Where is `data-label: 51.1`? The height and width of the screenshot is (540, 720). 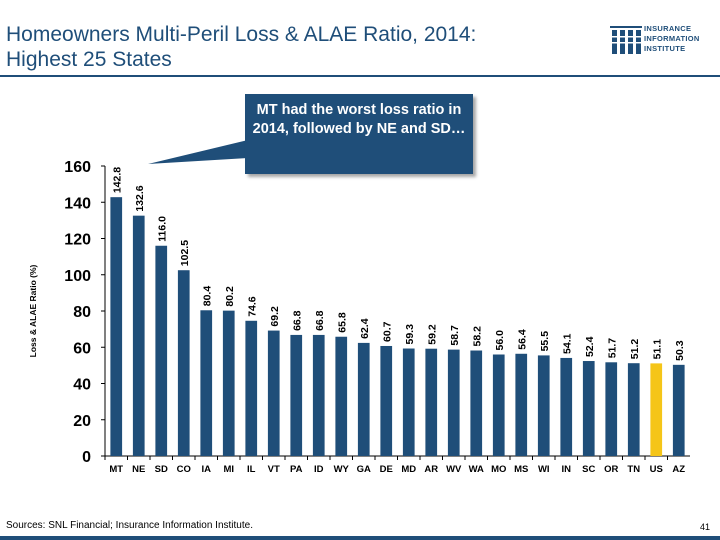
data-label: 51.1 is located at coordinates (657, 349).